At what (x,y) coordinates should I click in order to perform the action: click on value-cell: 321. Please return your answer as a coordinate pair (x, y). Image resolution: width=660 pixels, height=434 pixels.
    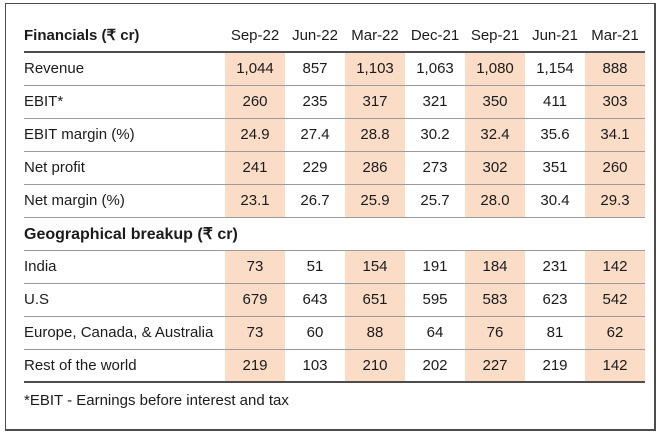
    Looking at the image, I should click on (435, 102).